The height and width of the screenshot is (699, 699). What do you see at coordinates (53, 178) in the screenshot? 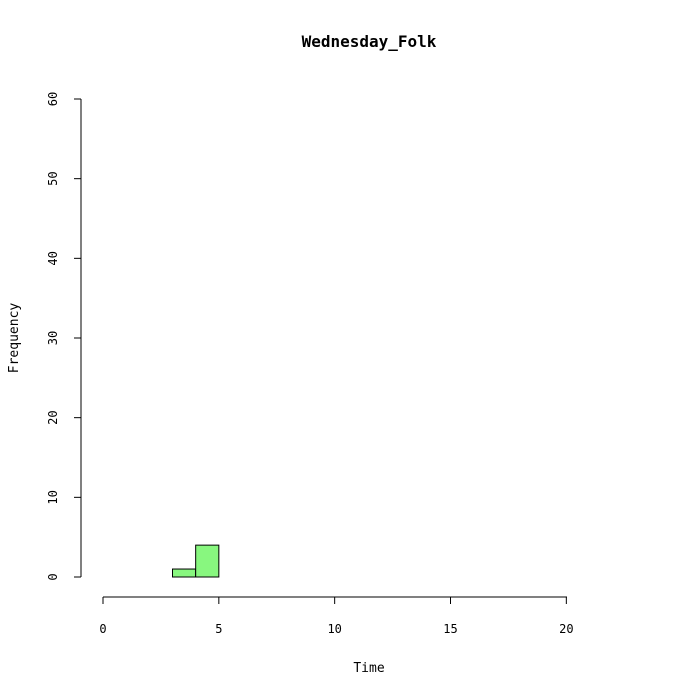
I see `y-tick-label: 50` at bounding box center [53, 178].